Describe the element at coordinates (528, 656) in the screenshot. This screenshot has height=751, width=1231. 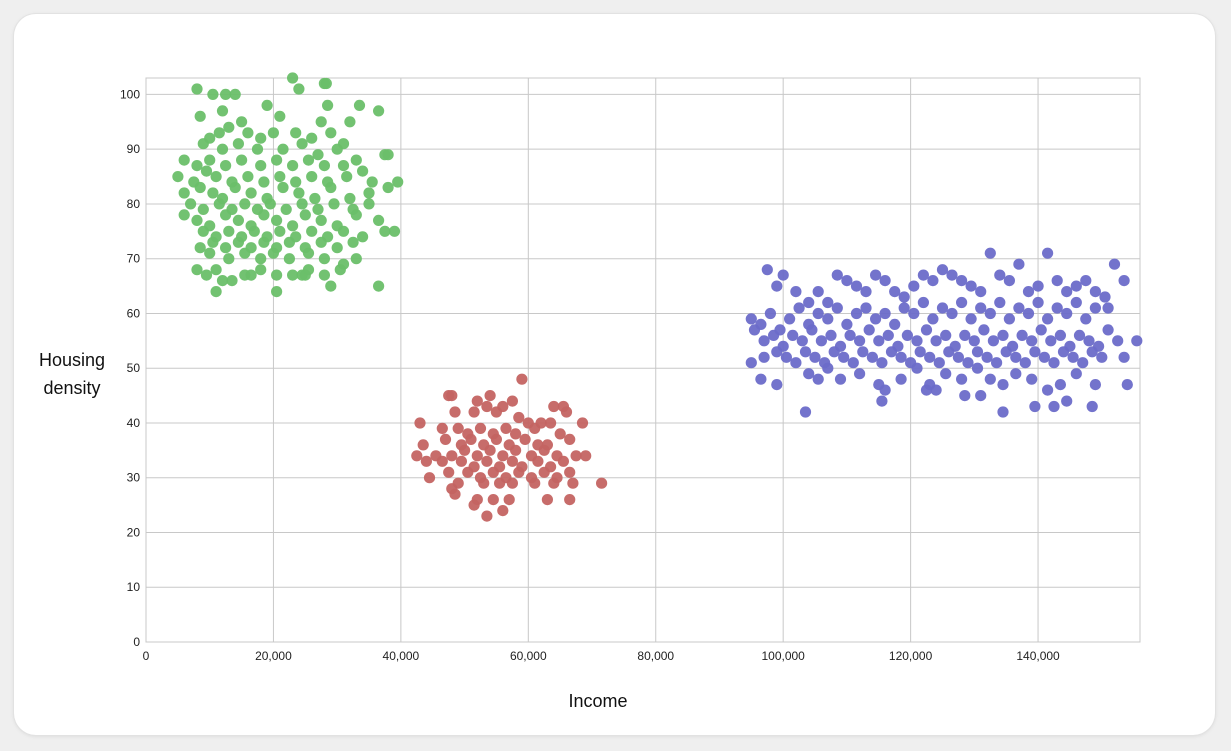
I see `x-tick-label: 60,000` at that location.